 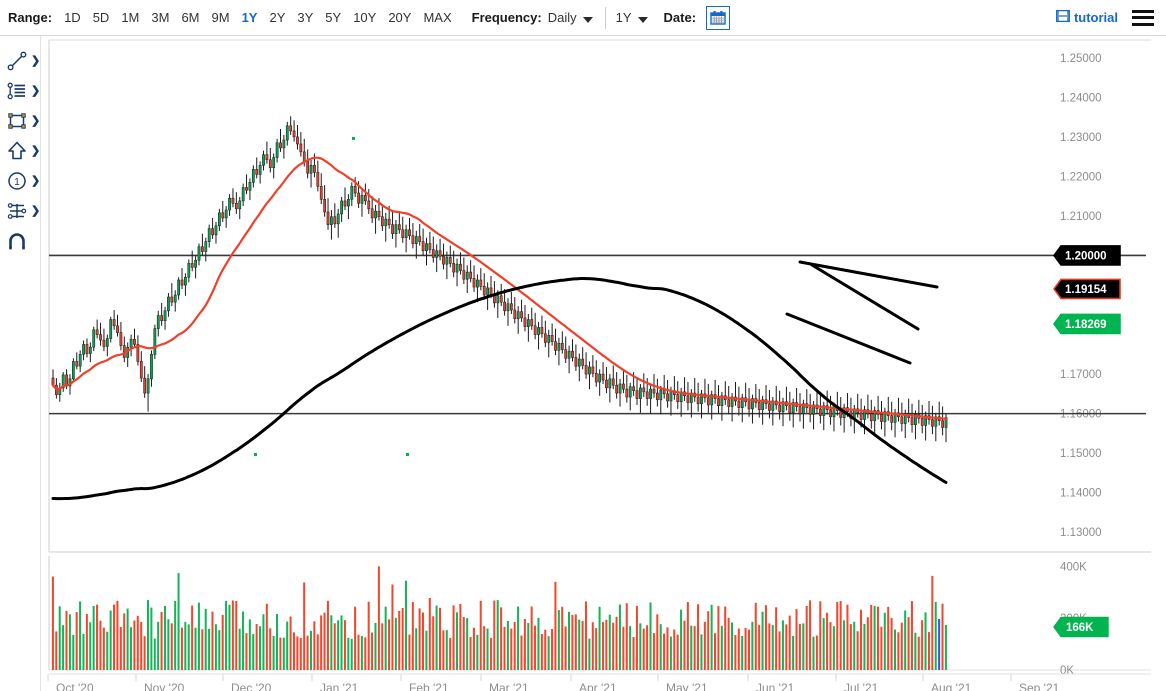 What do you see at coordinates (1087, 255) in the screenshot?
I see `price-level-tag-120000: 1.20000` at bounding box center [1087, 255].